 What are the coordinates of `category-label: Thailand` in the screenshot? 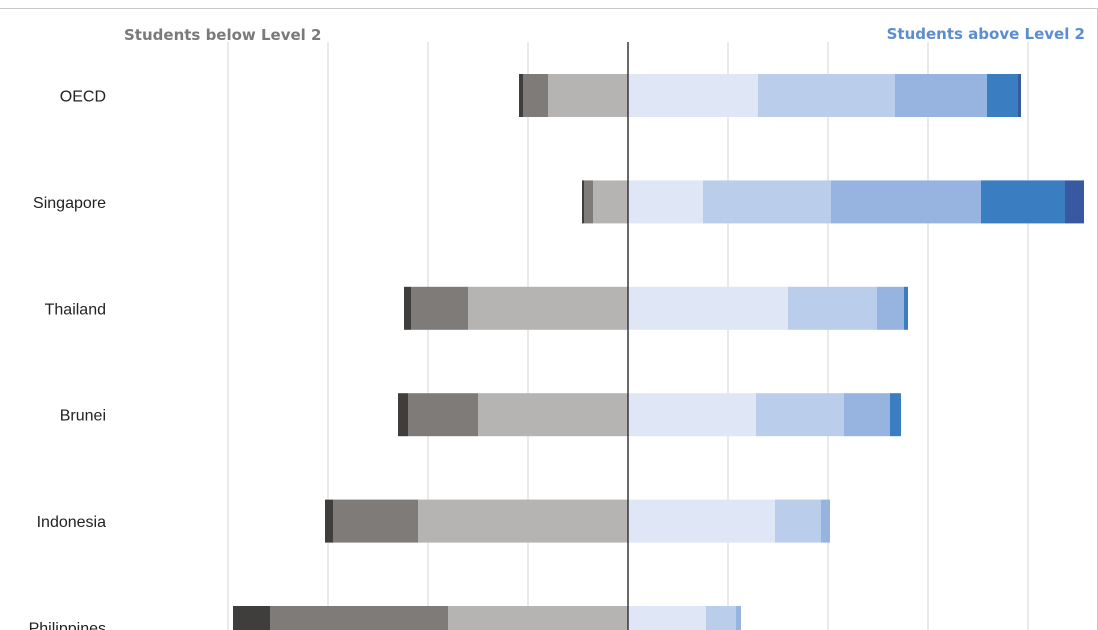 It's located at (75, 309).